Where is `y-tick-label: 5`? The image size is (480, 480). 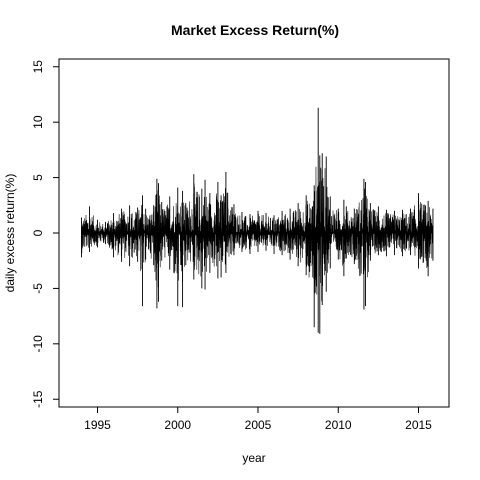 y-tick-label: 5 is located at coordinates (38, 177).